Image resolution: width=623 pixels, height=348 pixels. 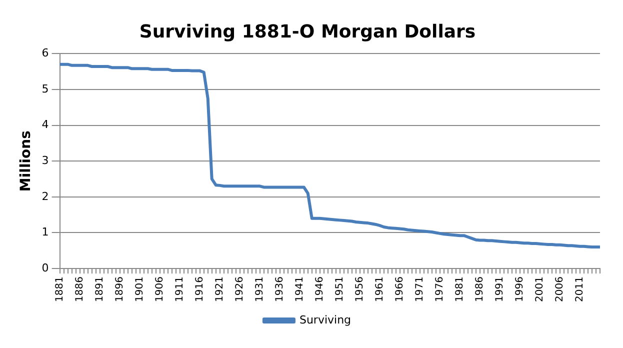 What do you see at coordinates (307, 31) in the screenshot?
I see `chart-title: Surviving 1881-O Morgan Dollars` at bounding box center [307, 31].